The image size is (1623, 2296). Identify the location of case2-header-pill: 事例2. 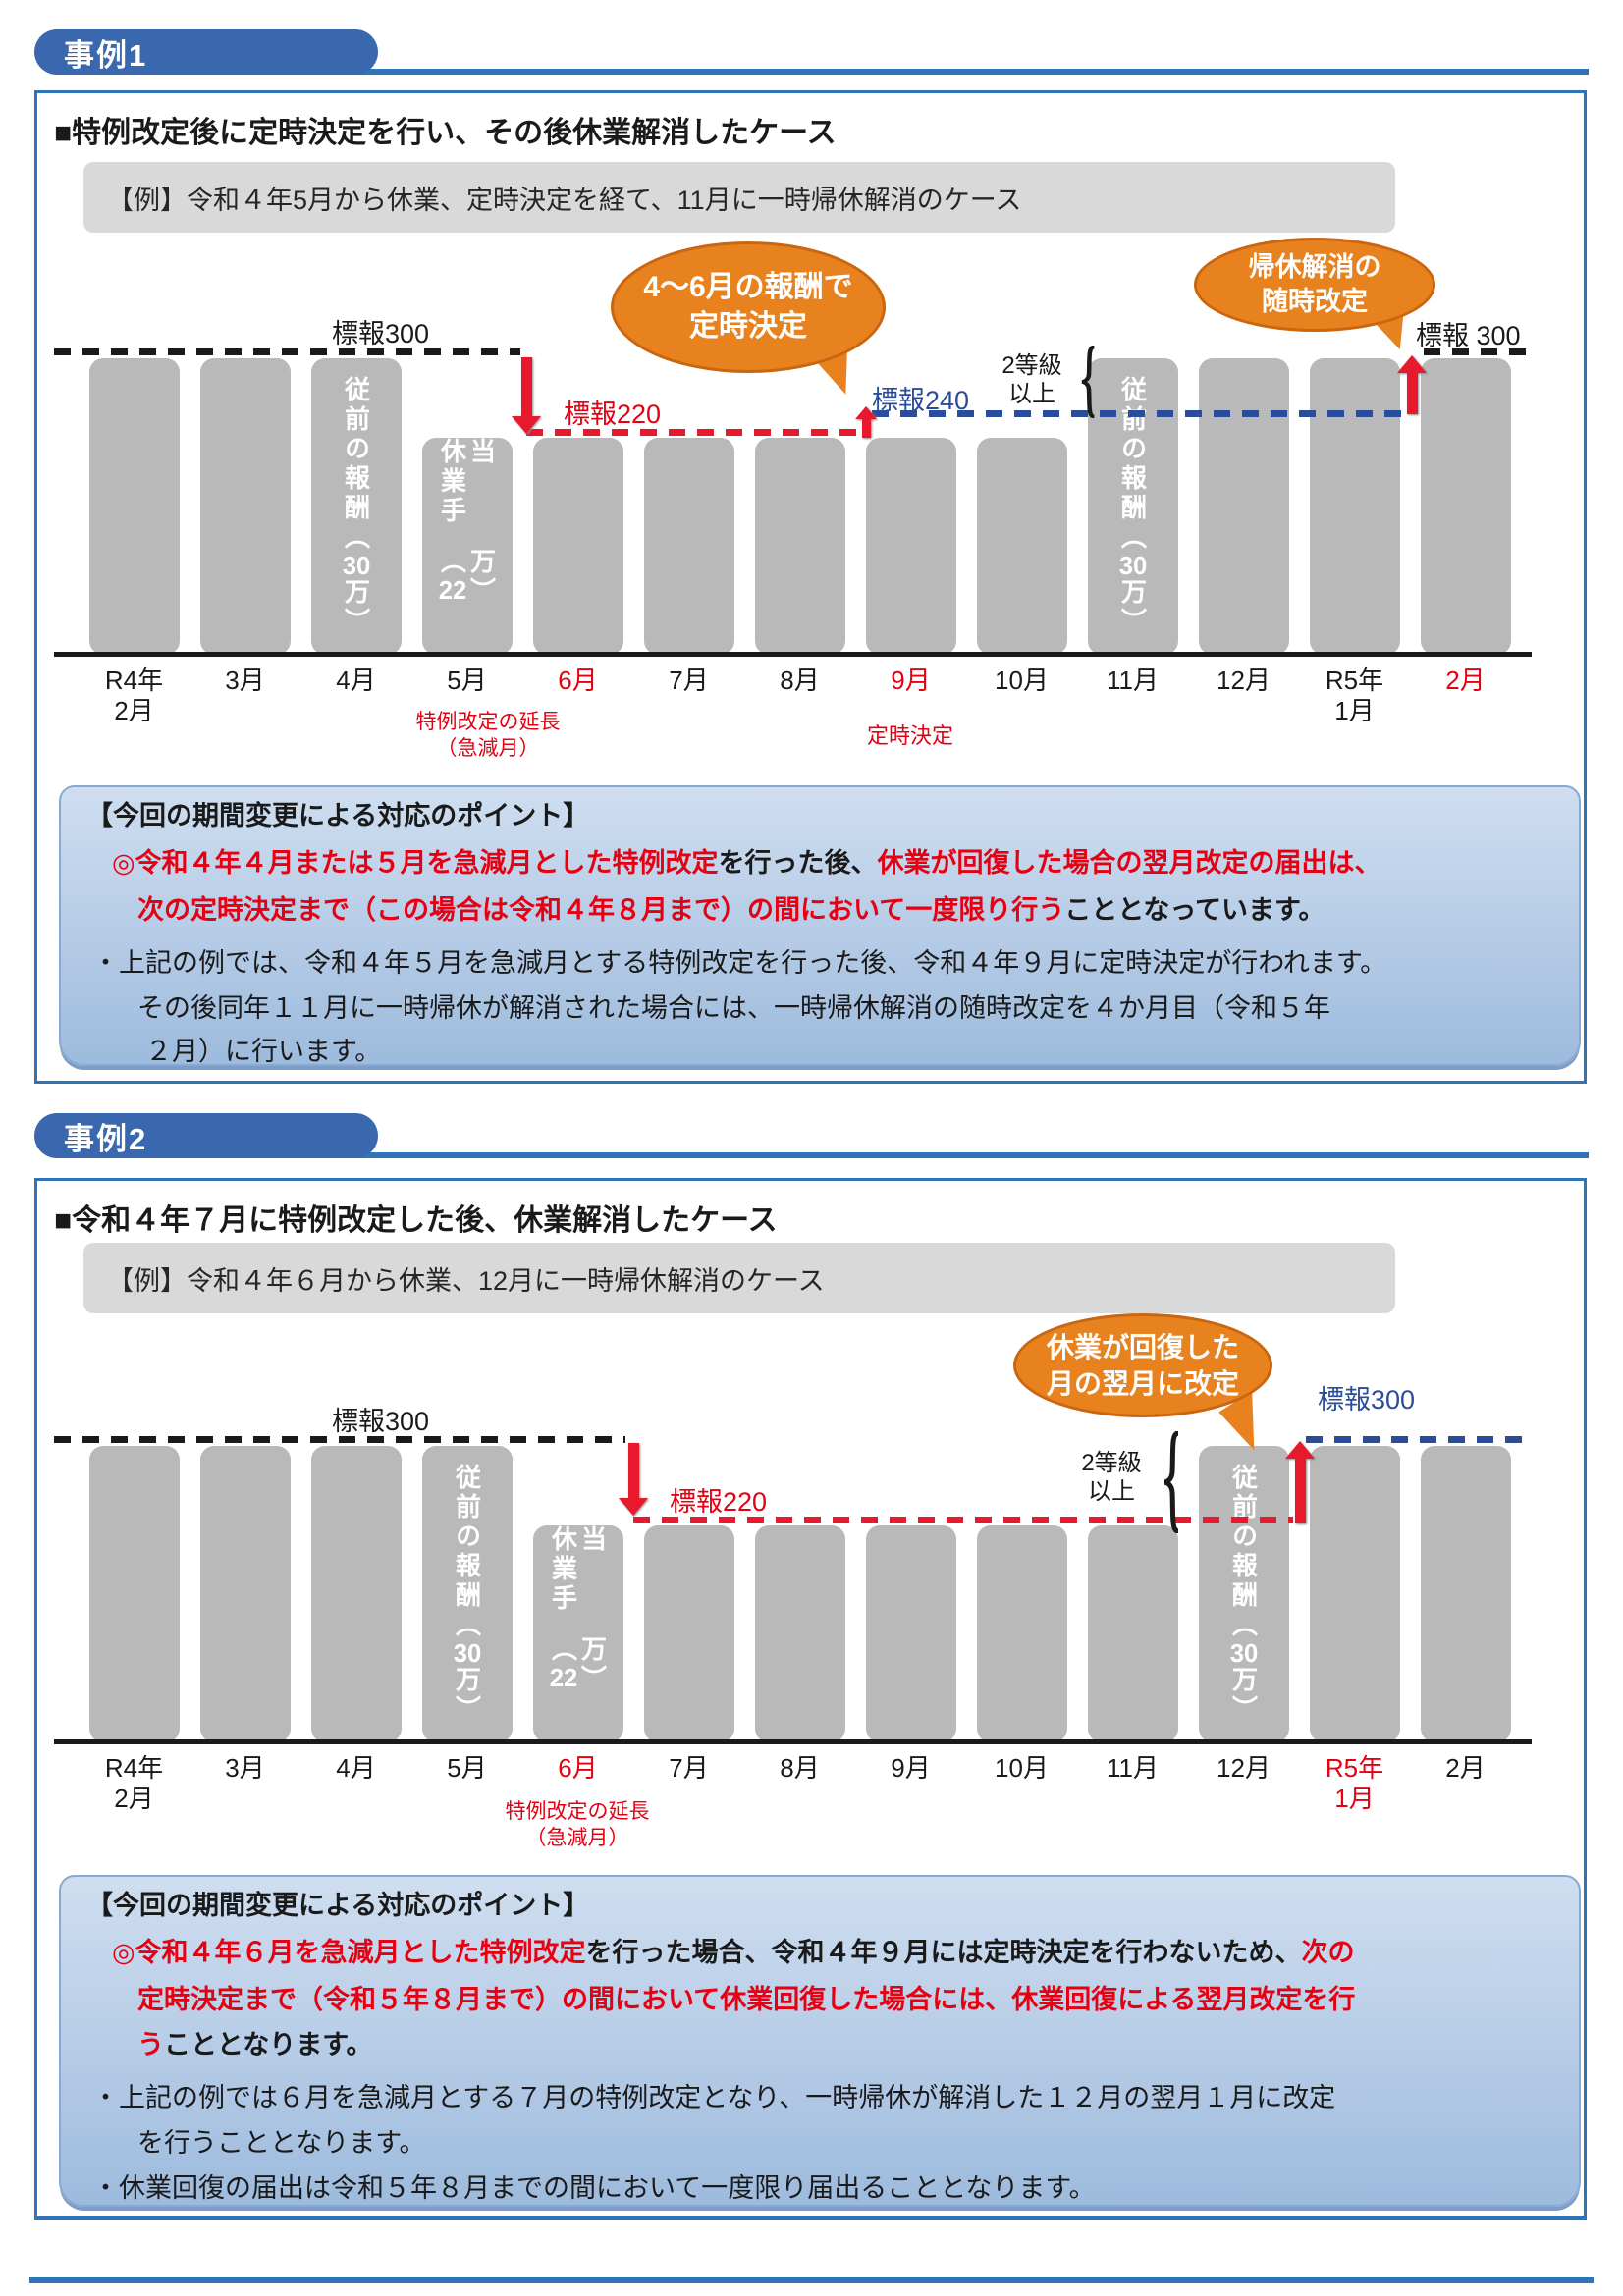
(206, 1135).